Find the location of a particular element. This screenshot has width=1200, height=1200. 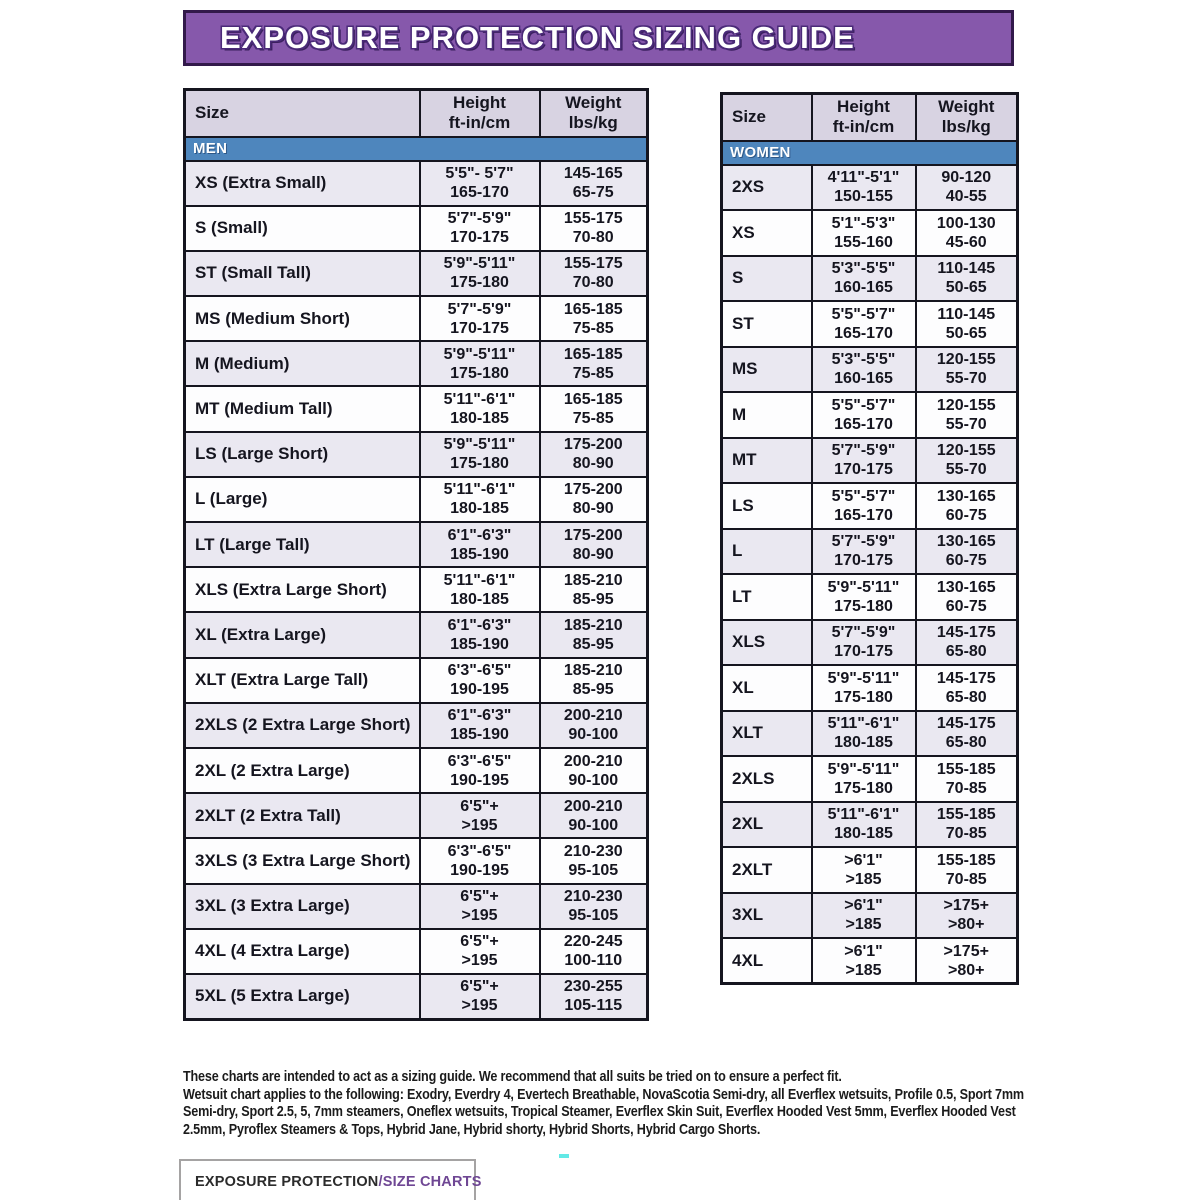

table-row: ST 5'5"-5'7" 165-170 110-145 50-65 is located at coordinates (869, 324).